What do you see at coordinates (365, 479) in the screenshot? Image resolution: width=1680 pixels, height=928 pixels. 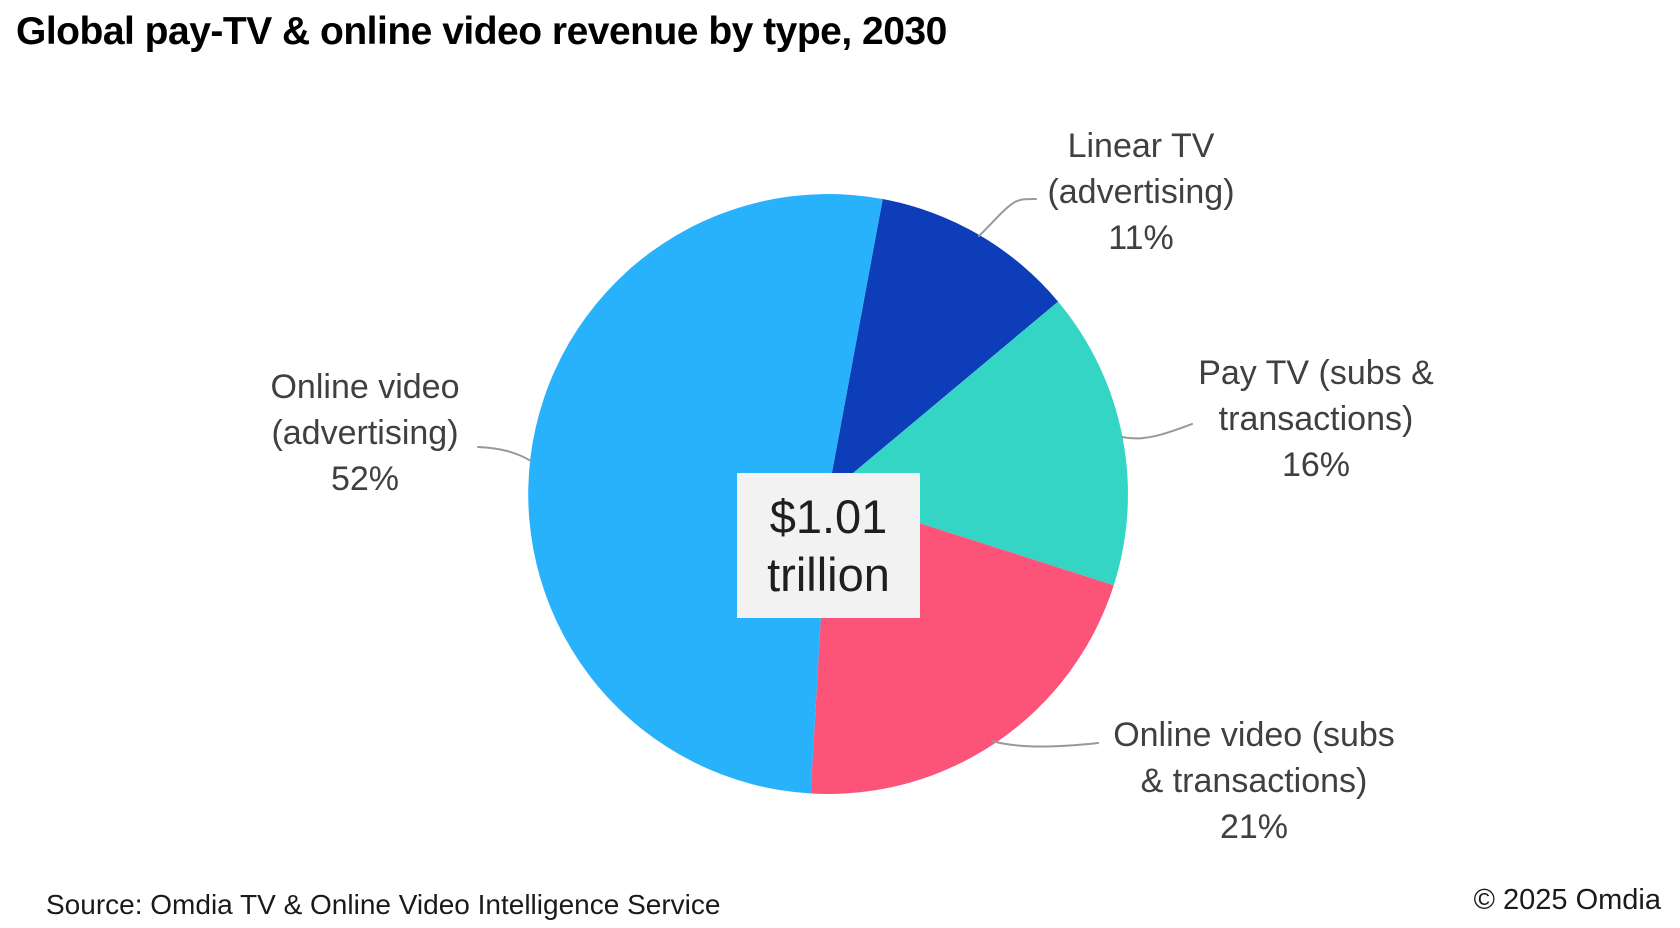 I see `callout-value: 52%` at bounding box center [365, 479].